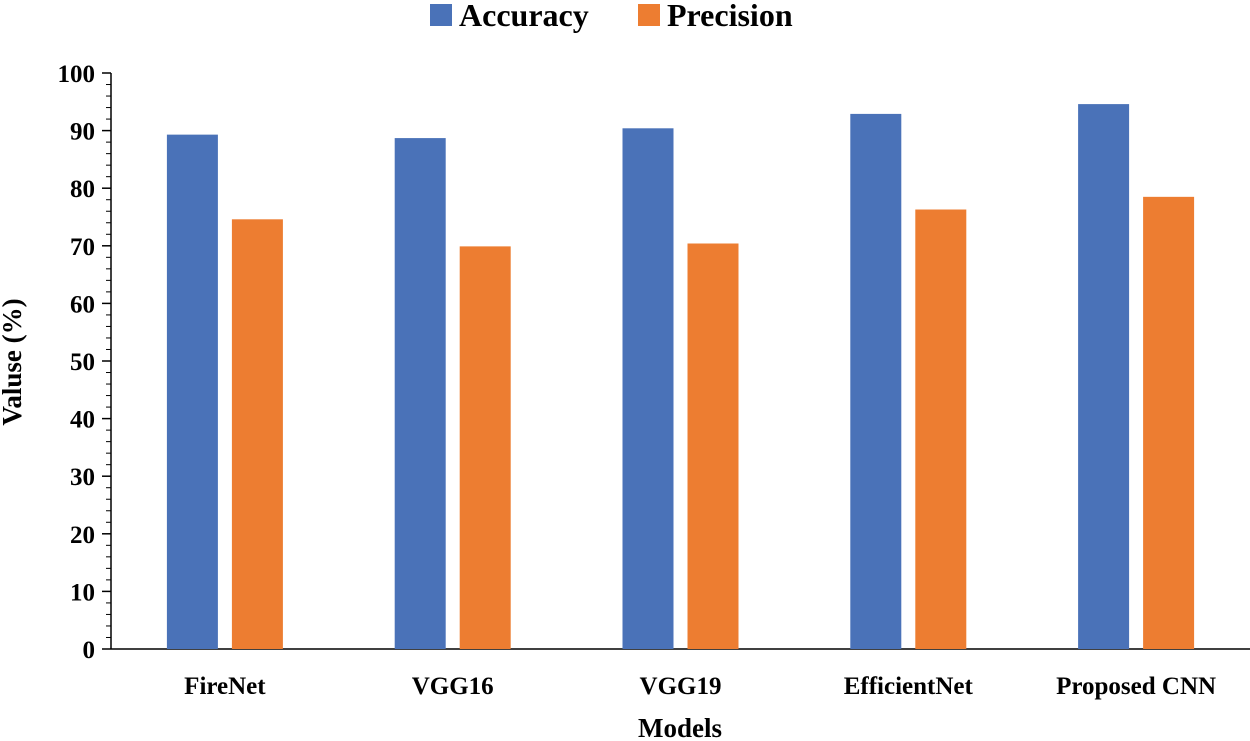 This screenshot has height=741, width=1250. Describe the element at coordinates (611, 16) in the screenshot. I see `legend: Accuracy Precision` at that location.